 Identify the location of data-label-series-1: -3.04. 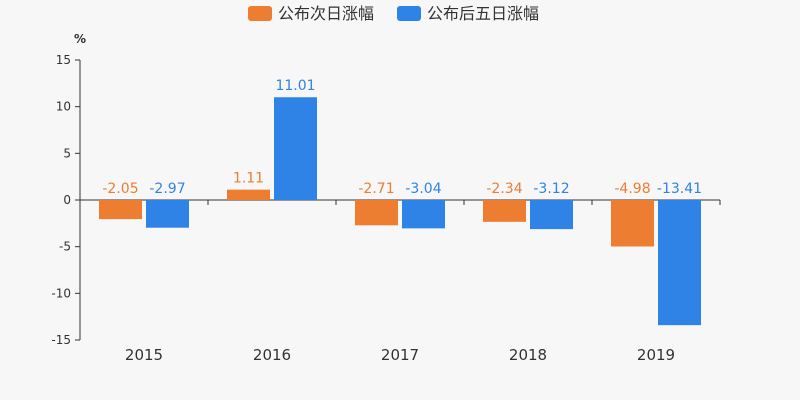
(423, 189).